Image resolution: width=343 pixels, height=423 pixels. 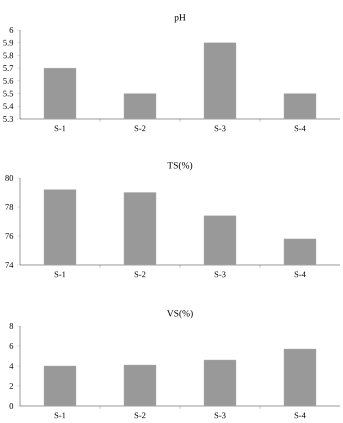 What do you see at coordinates (11, 386) in the screenshot?
I see `y-tick-label: 2` at bounding box center [11, 386].